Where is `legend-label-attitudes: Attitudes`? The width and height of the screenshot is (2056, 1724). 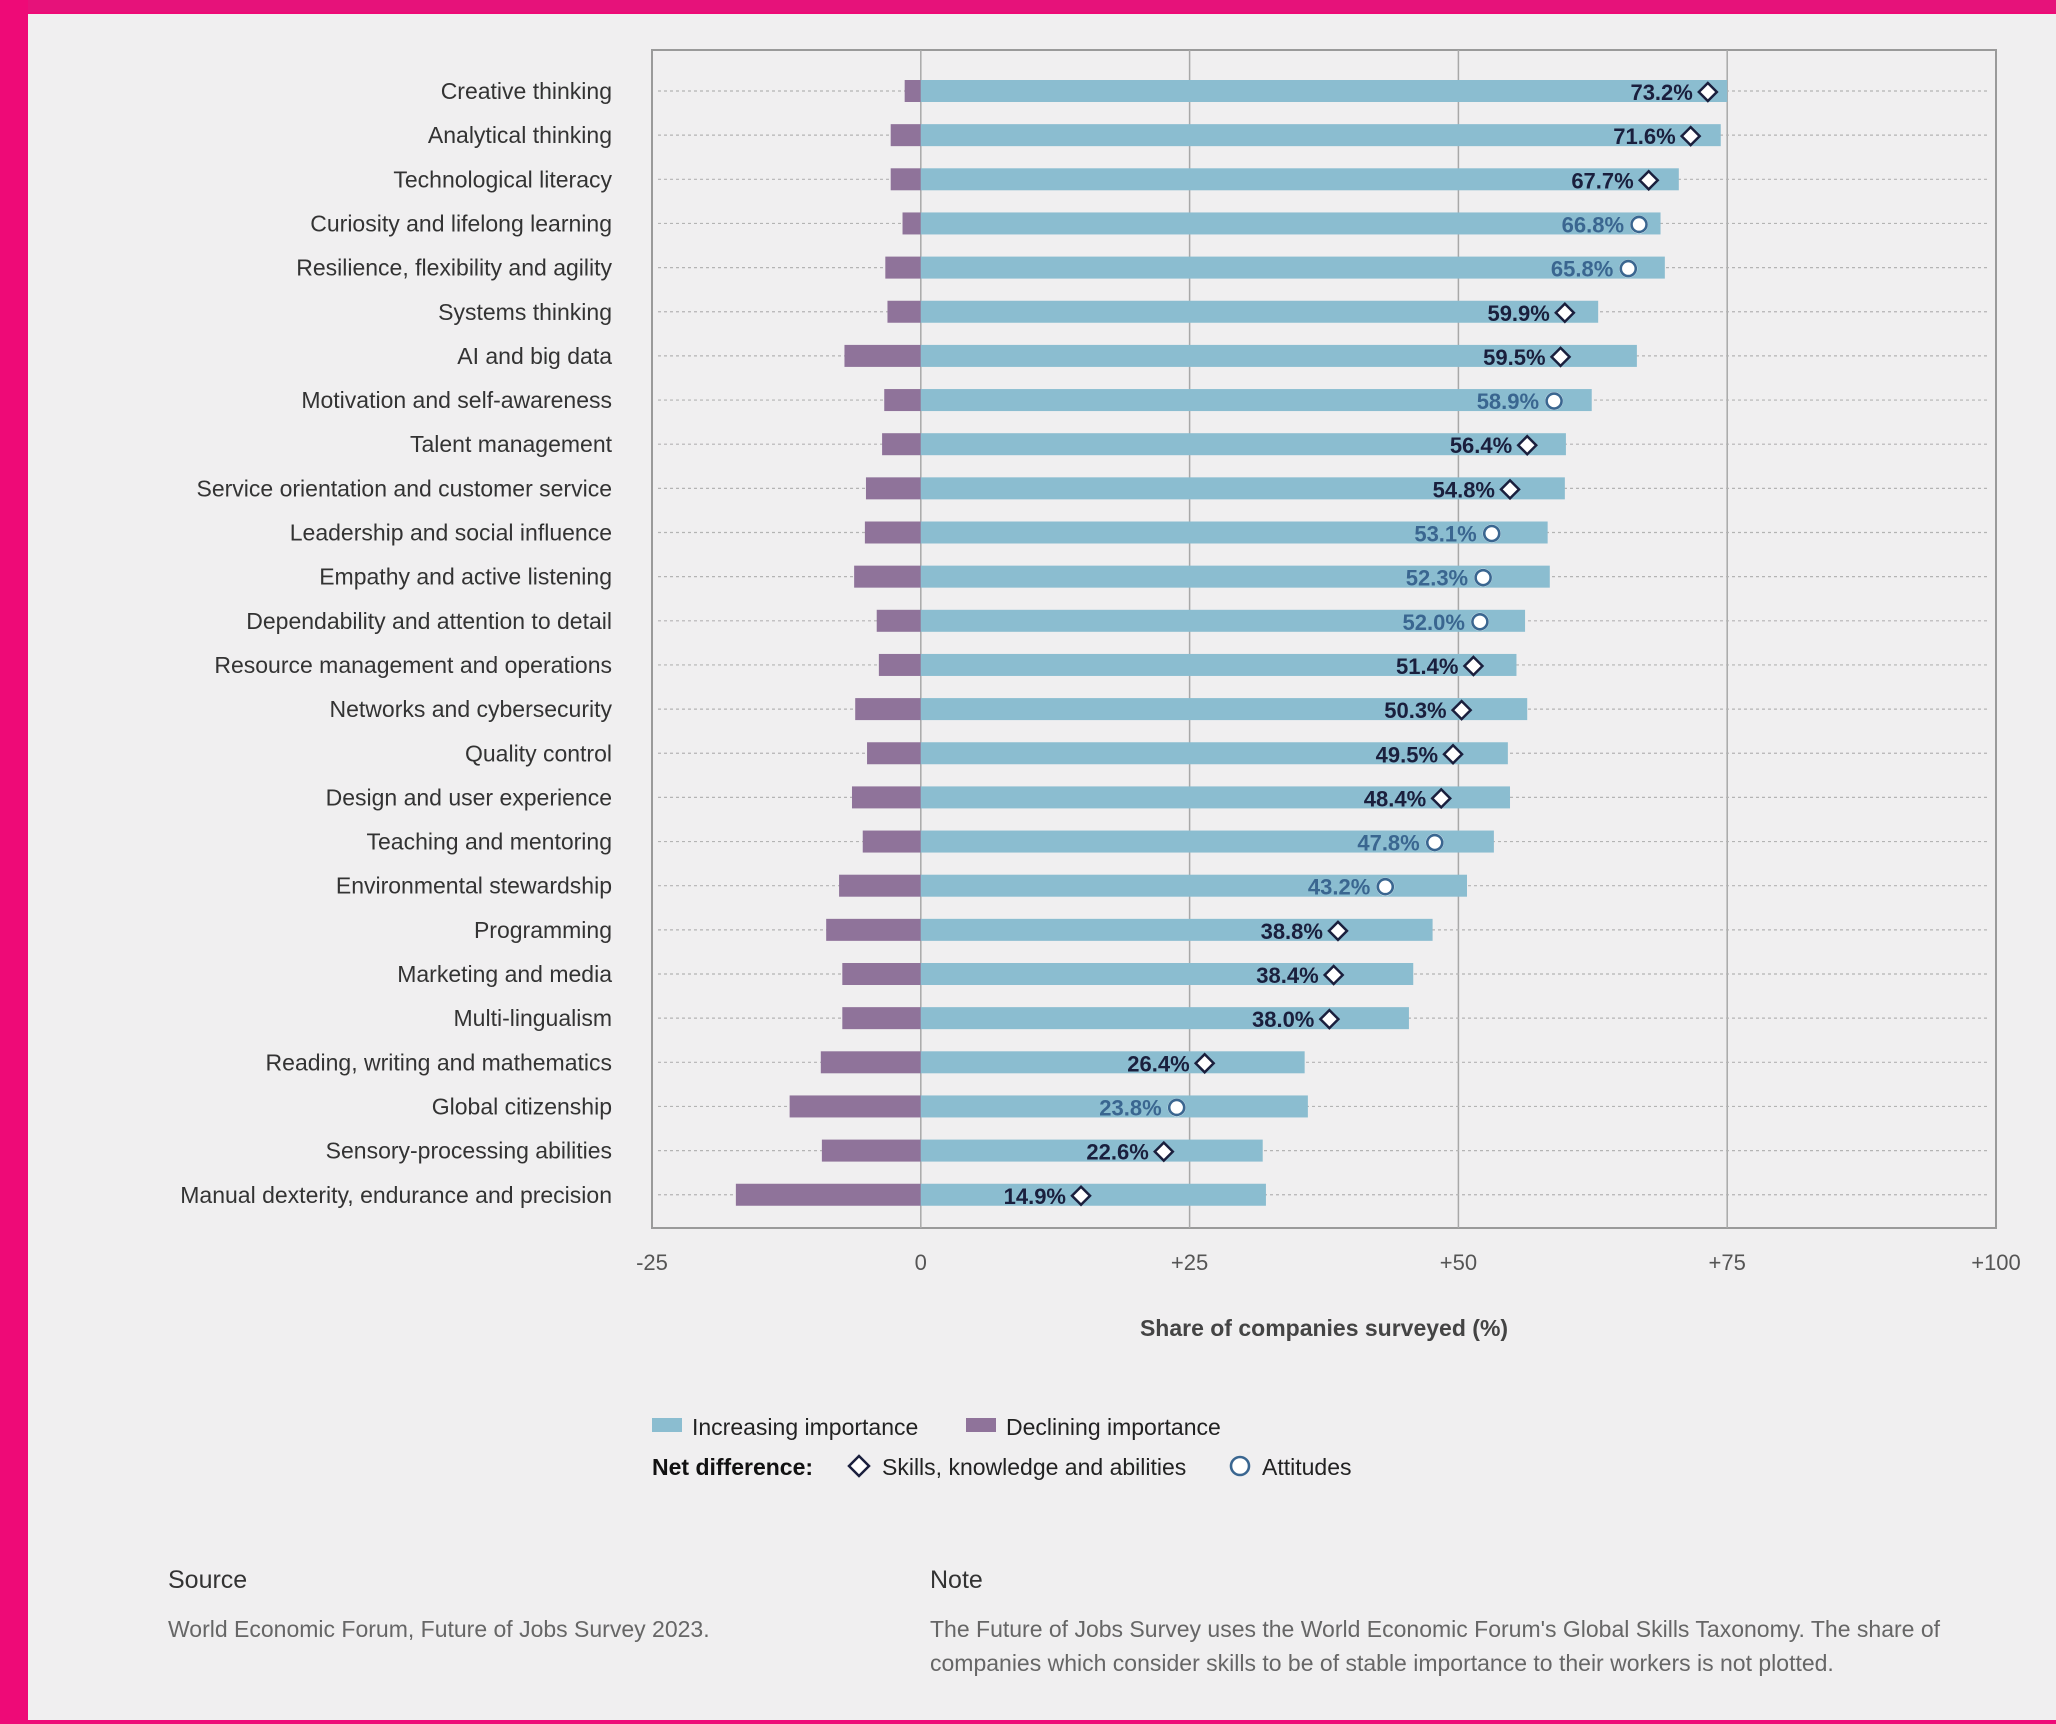 legend-label-attitudes: Attitudes is located at coordinates (1307, 1467).